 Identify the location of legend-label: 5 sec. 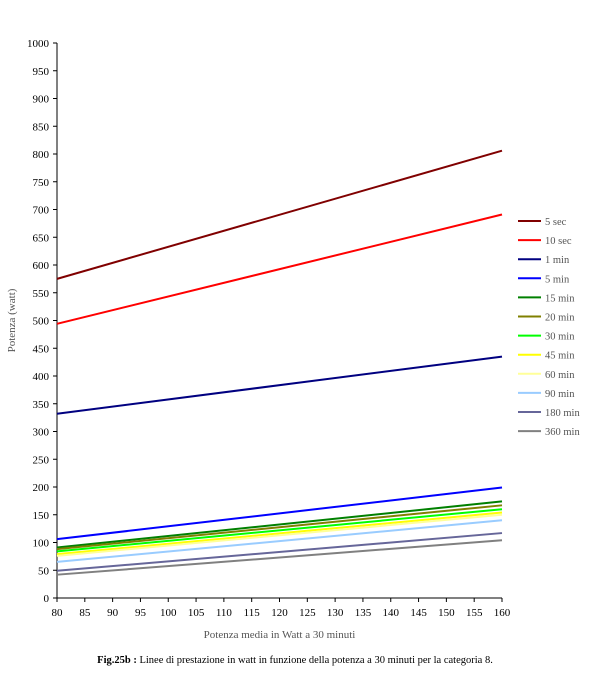
(556, 222).